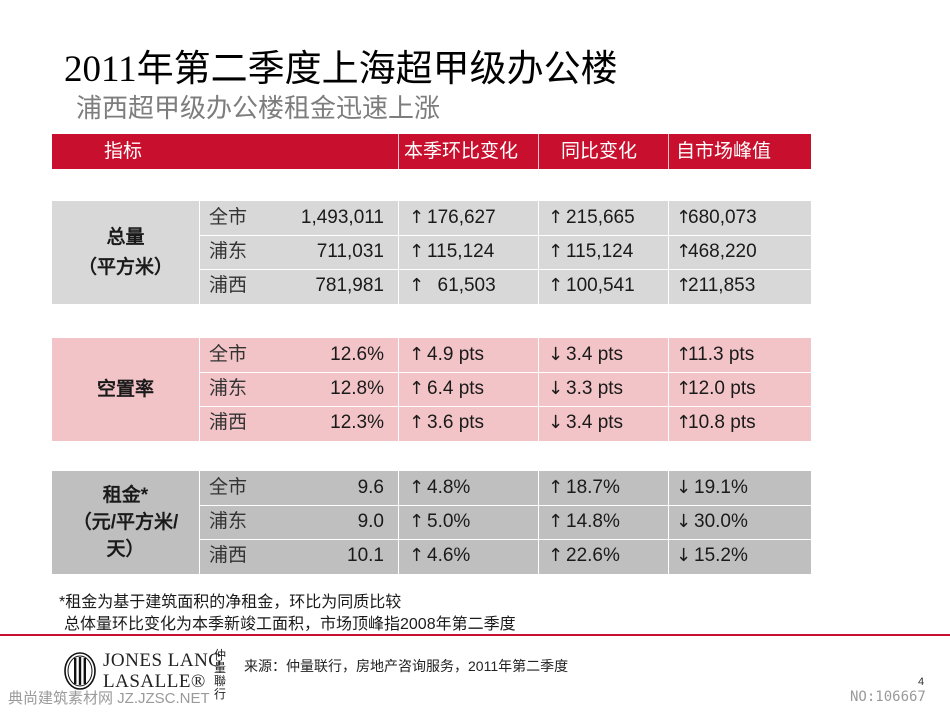 The height and width of the screenshot is (712, 950). I want to click on qoq-cell: ↑ 176,627, so click(452, 218).